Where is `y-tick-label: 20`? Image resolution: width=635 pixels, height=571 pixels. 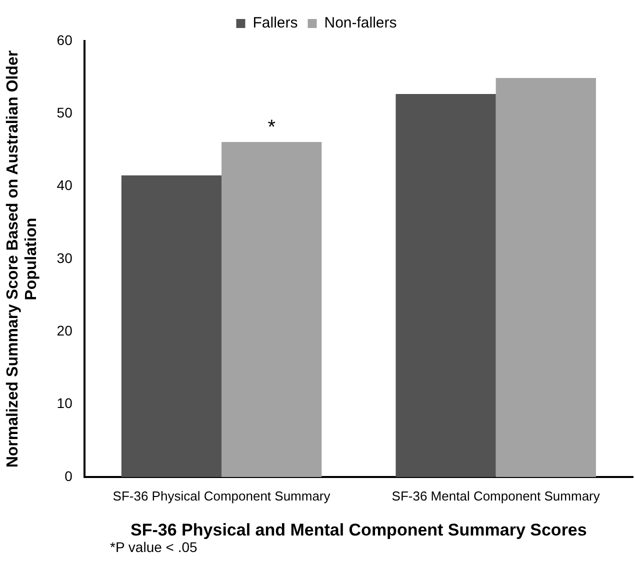
y-tick-label: 20 is located at coordinates (64, 330).